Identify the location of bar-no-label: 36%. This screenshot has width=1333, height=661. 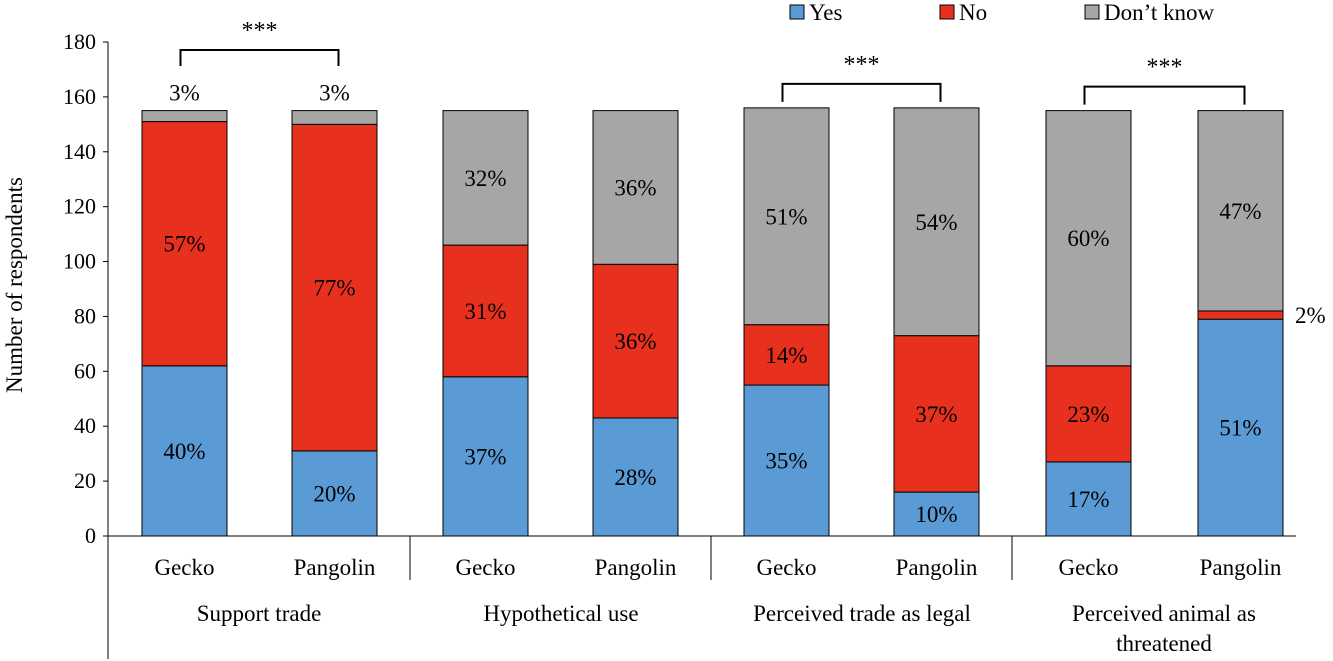
(635, 341).